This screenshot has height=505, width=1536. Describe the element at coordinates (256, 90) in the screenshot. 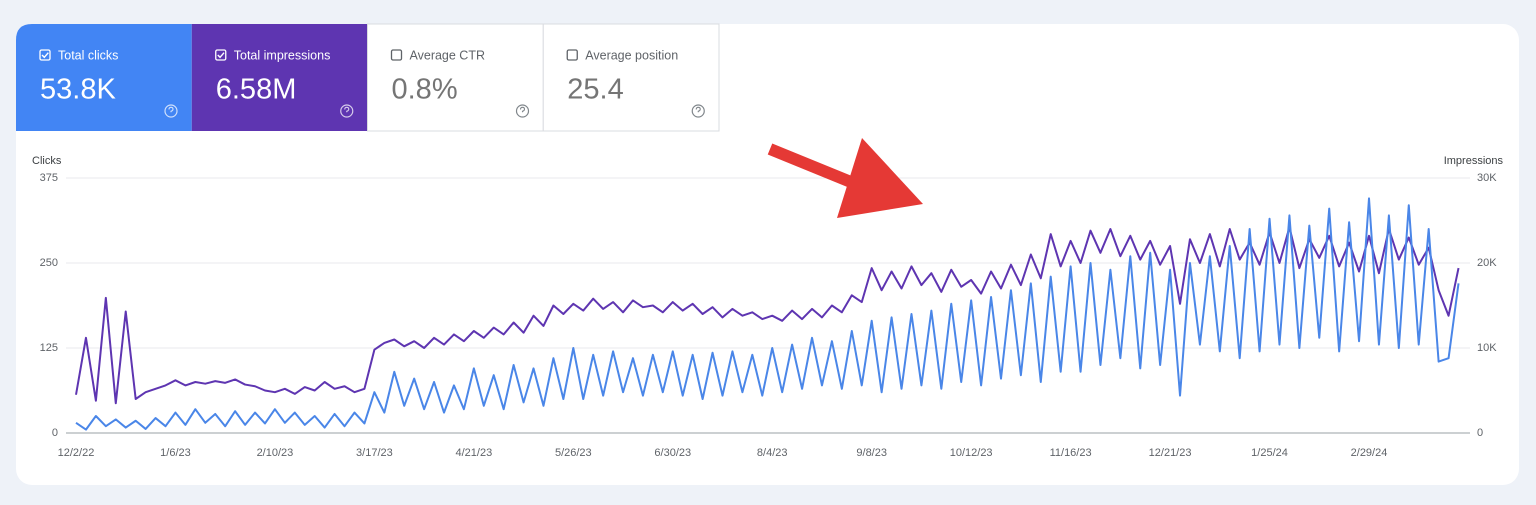

I see `metric-value: 6.58M` at that location.